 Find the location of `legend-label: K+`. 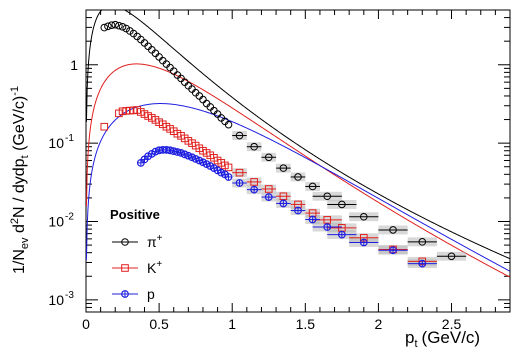

legend-label: K+ is located at coordinates (154, 267).